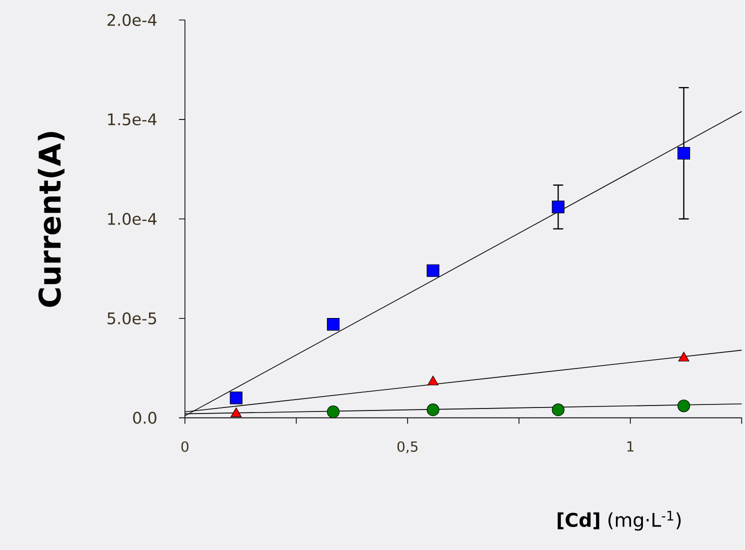  What do you see at coordinates (144, 418) in the screenshot?
I see `y-tick-label: 0.0` at bounding box center [144, 418].